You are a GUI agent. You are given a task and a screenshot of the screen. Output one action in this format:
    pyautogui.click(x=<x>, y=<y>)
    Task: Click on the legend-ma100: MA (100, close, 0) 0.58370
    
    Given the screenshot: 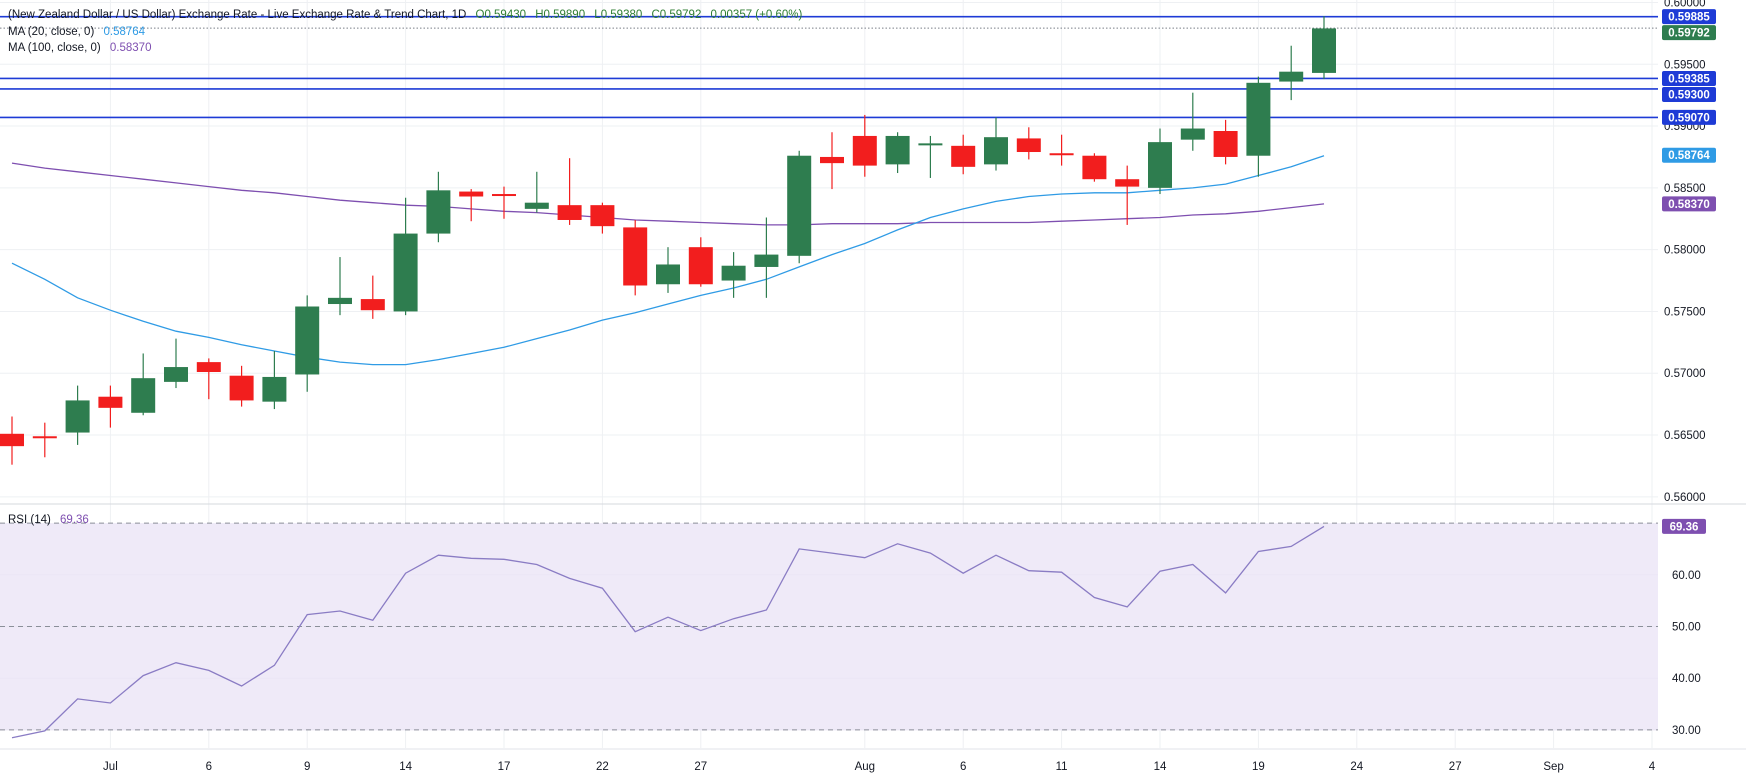 What is the action you would take?
    pyautogui.click(x=79, y=48)
    